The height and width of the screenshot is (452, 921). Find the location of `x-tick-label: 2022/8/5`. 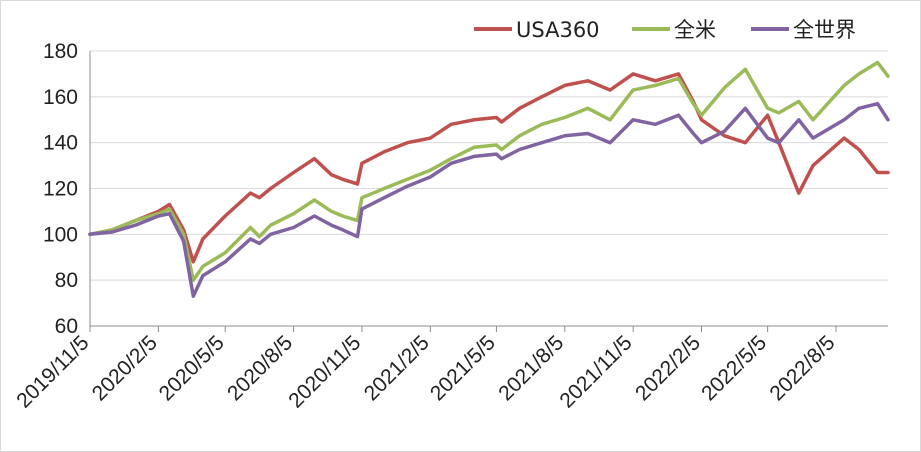

x-tick-label: 2022/8/5 is located at coordinates (802, 368).